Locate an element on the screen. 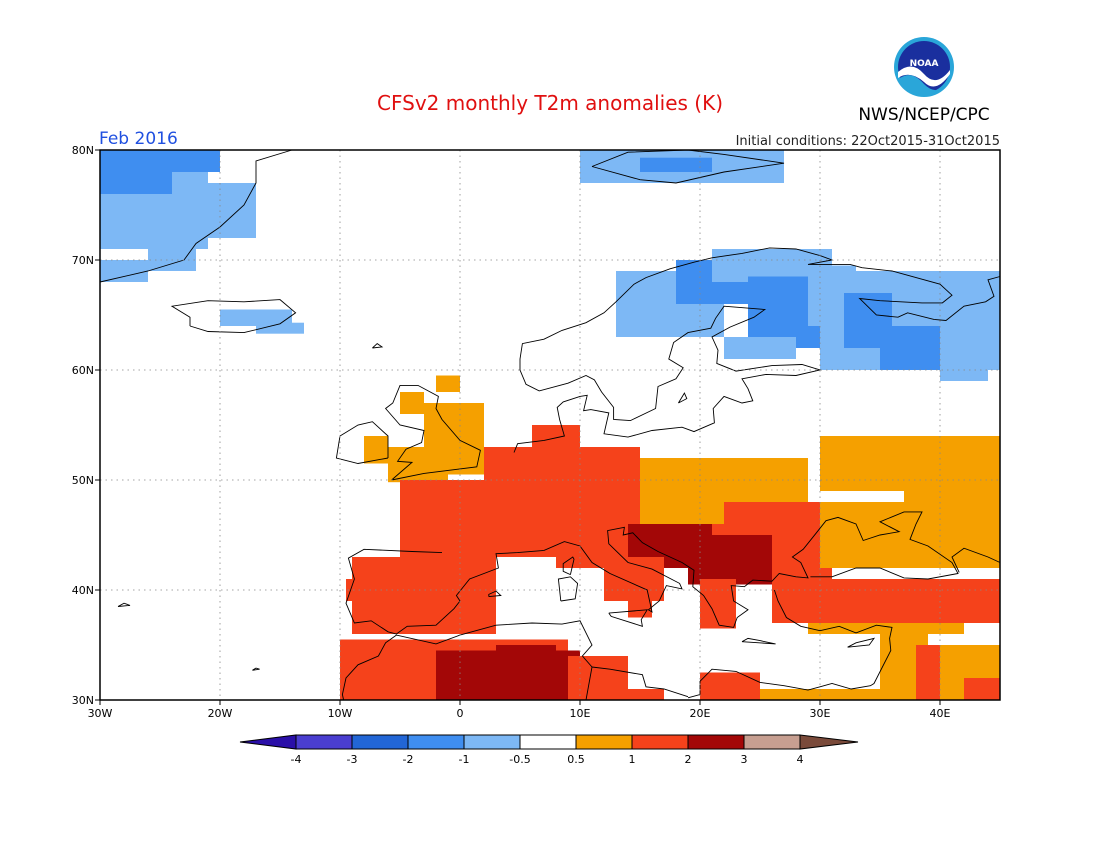 This screenshot has width=1100, height=850. latitude-label: 50N is located at coordinates (83, 480).